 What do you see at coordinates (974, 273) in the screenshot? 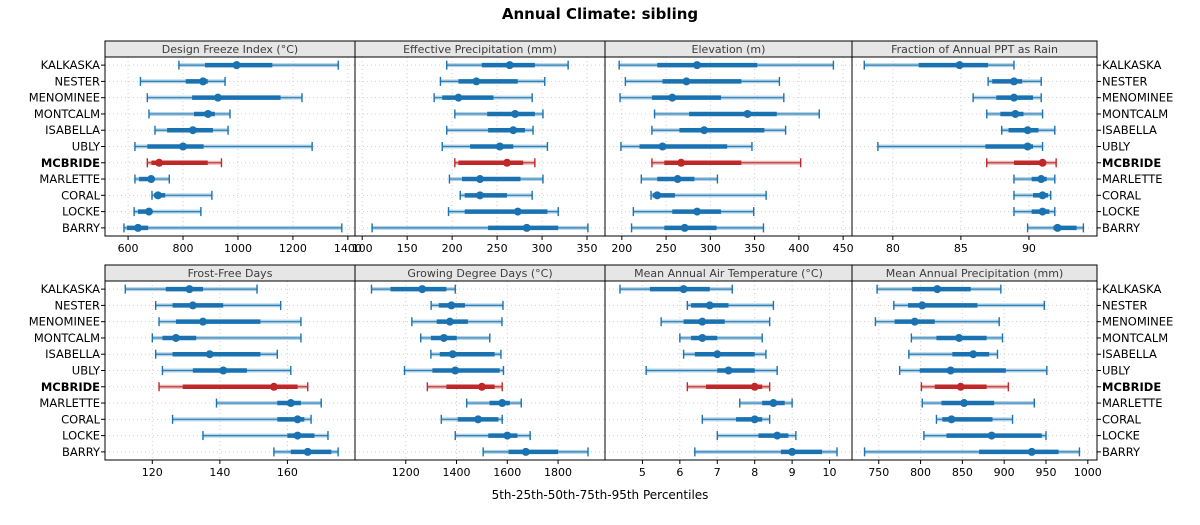
I see `panel-strip-title: Mean Annual Precipitation (mm)` at bounding box center [974, 273].